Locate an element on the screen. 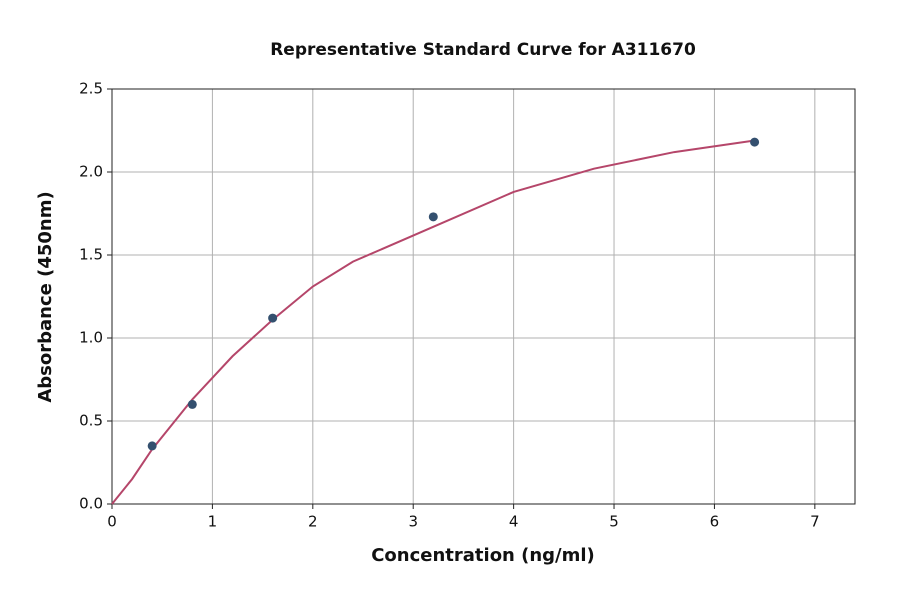 The image size is (900, 594). x-tick-label: 0 is located at coordinates (112, 522).